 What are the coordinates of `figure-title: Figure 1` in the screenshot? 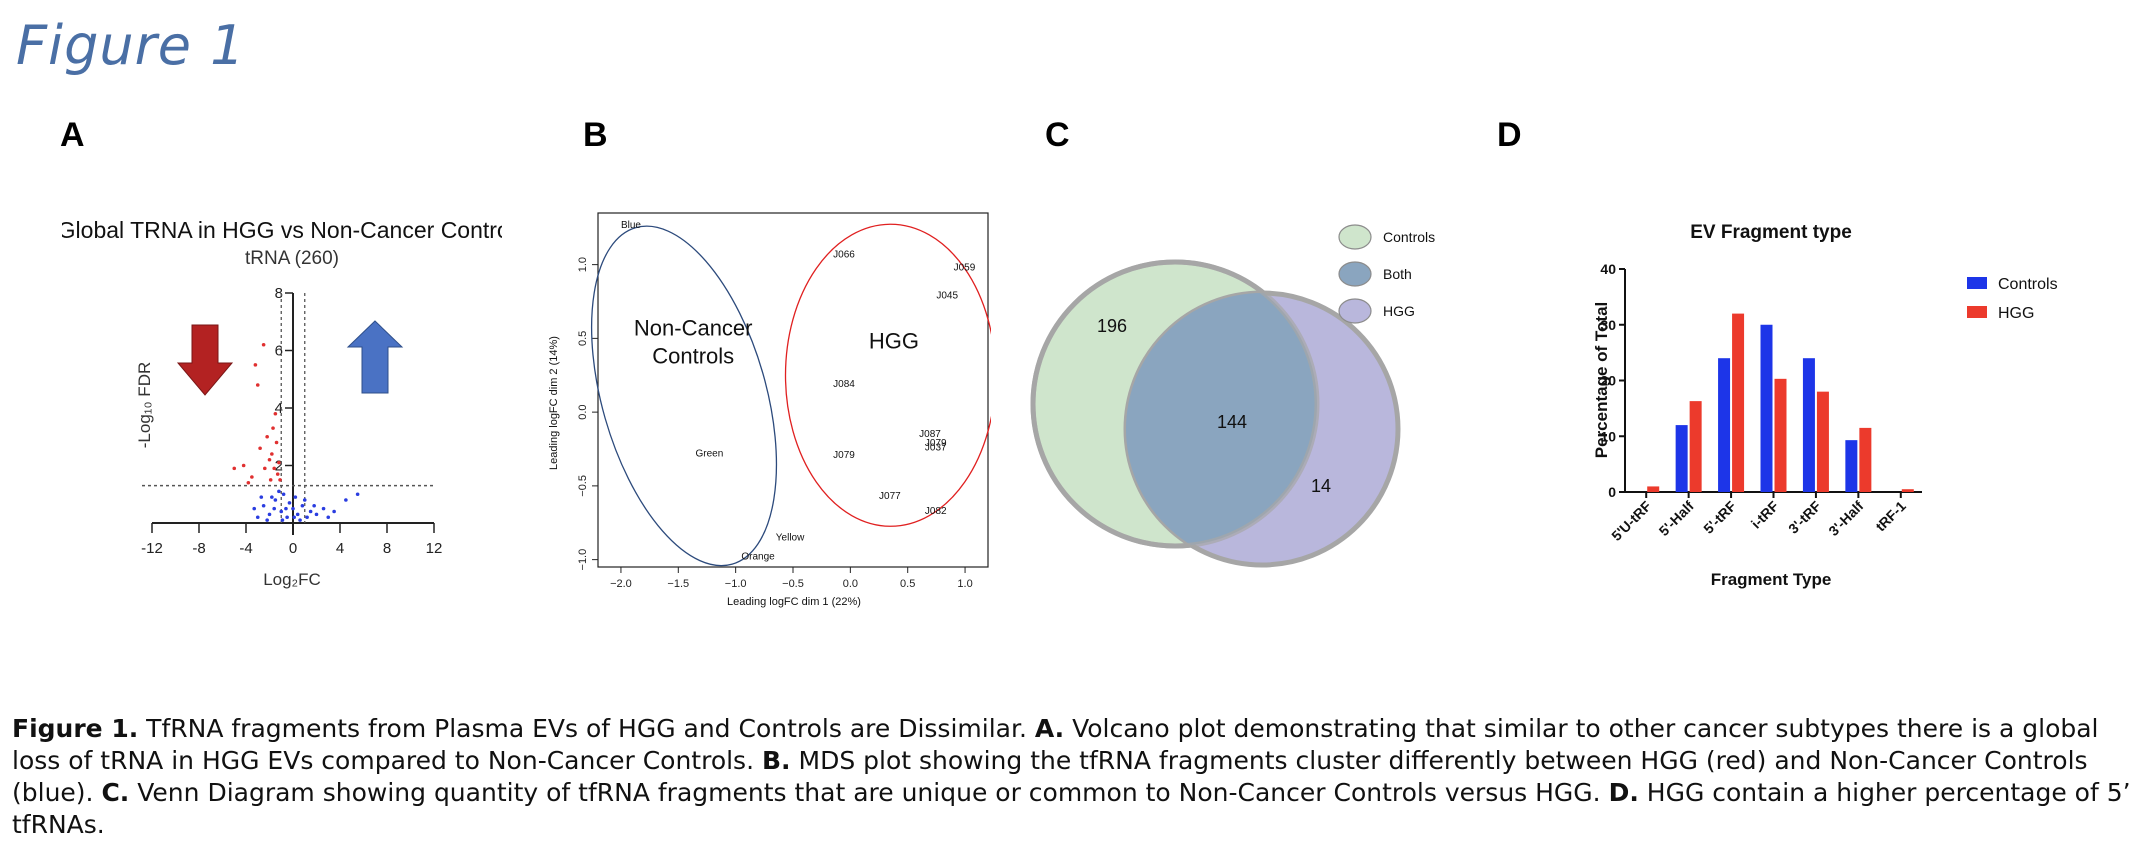 It's located at (131, 45).